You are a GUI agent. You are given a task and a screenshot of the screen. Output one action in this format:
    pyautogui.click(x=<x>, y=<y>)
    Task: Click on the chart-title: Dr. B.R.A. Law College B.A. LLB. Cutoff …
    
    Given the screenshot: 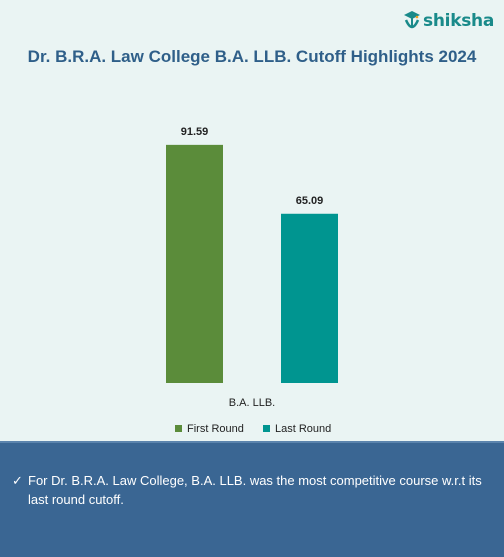 What is the action you would take?
    pyautogui.click(x=252, y=56)
    